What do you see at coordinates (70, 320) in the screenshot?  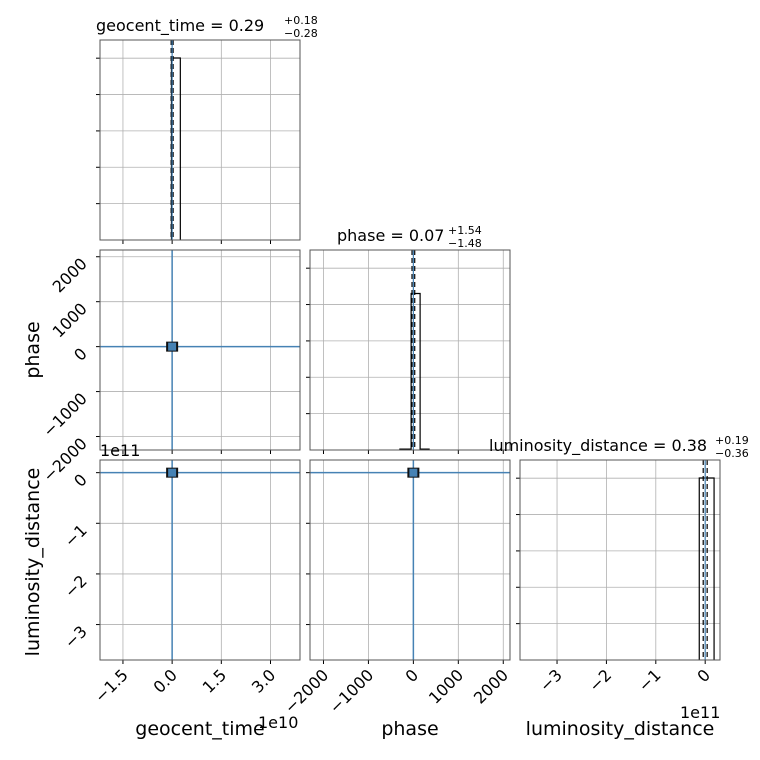 I see `yticklabel-phase-3: 1000` at bounding box center [70, 320].